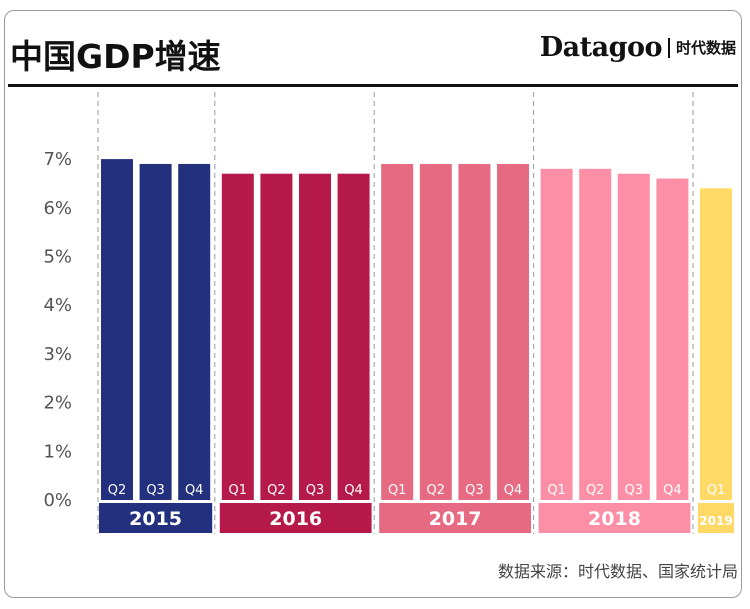 This screenshot has height=609, width=750. Describe the element at coordinates (668, 47) in the screenshot. I see `brand-divider` at that location.